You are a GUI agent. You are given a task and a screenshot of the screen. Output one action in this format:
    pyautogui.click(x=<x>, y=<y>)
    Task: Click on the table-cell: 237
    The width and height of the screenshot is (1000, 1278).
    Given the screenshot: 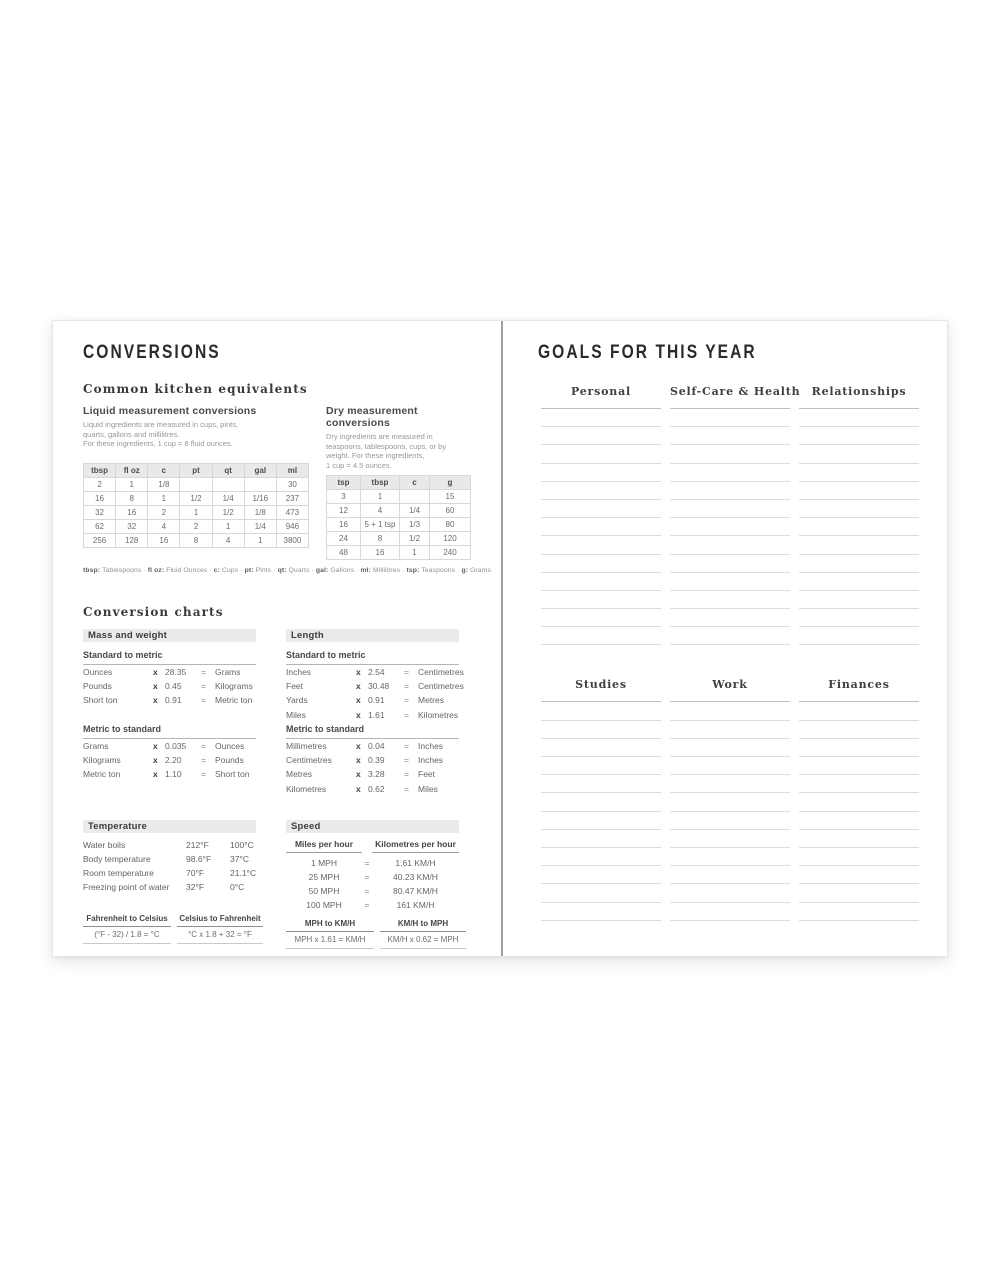 What is the action you would take?
    pyautogui.click(x=292, y=498)
    